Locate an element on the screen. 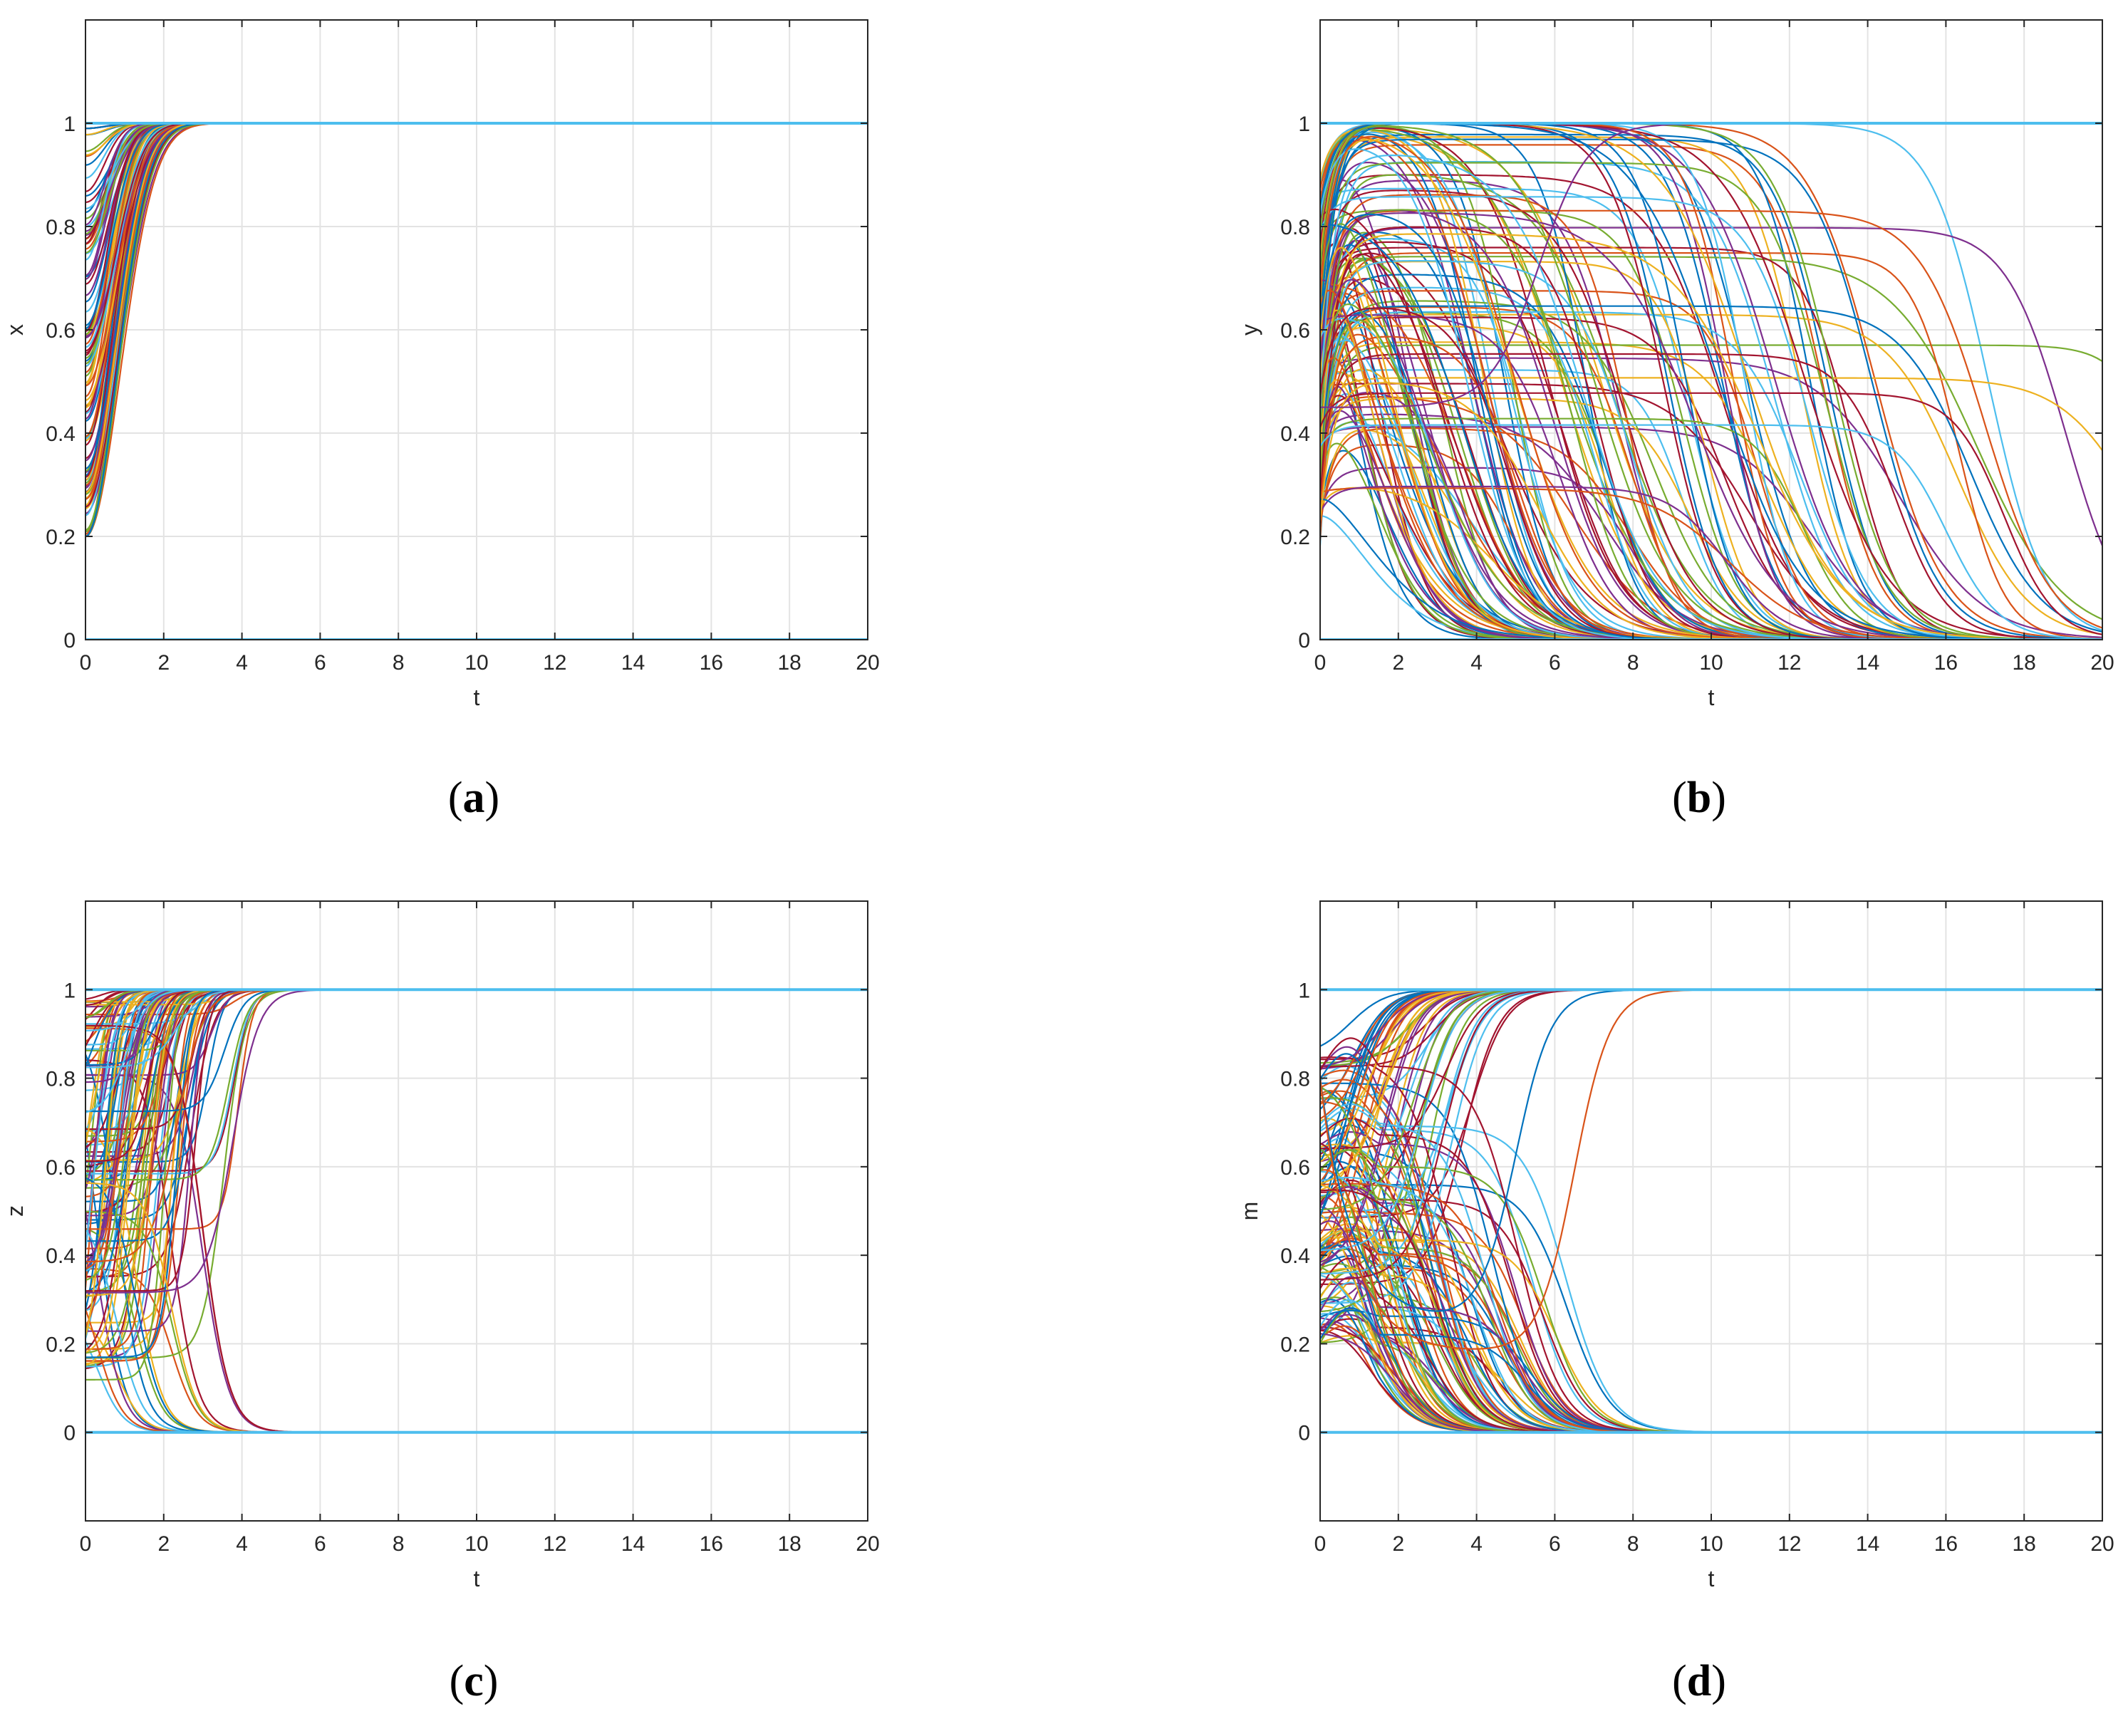 This screenshot has height=1736, width=2128. panel-caption-letter: b is located at coordinates (1699, 798).